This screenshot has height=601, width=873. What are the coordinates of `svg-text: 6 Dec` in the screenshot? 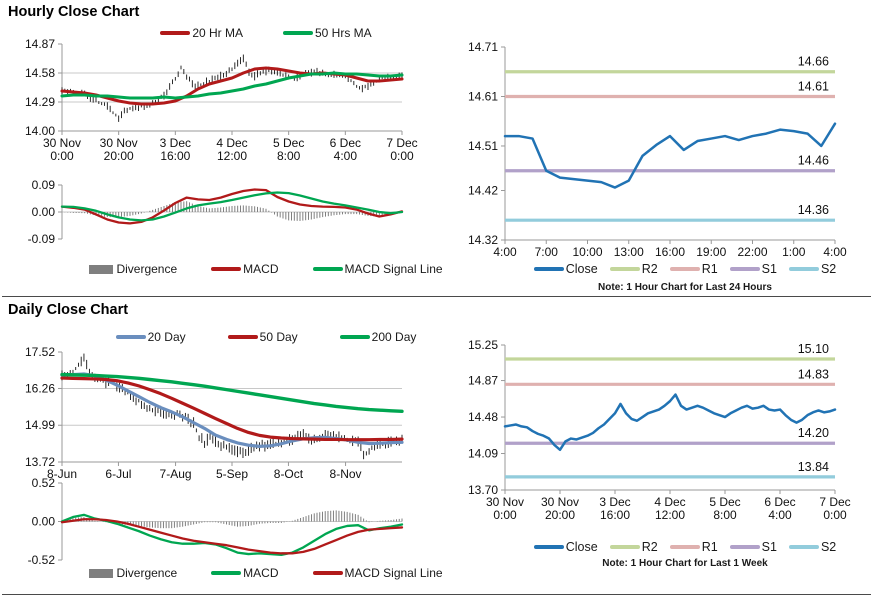 It's located at (345, 143).